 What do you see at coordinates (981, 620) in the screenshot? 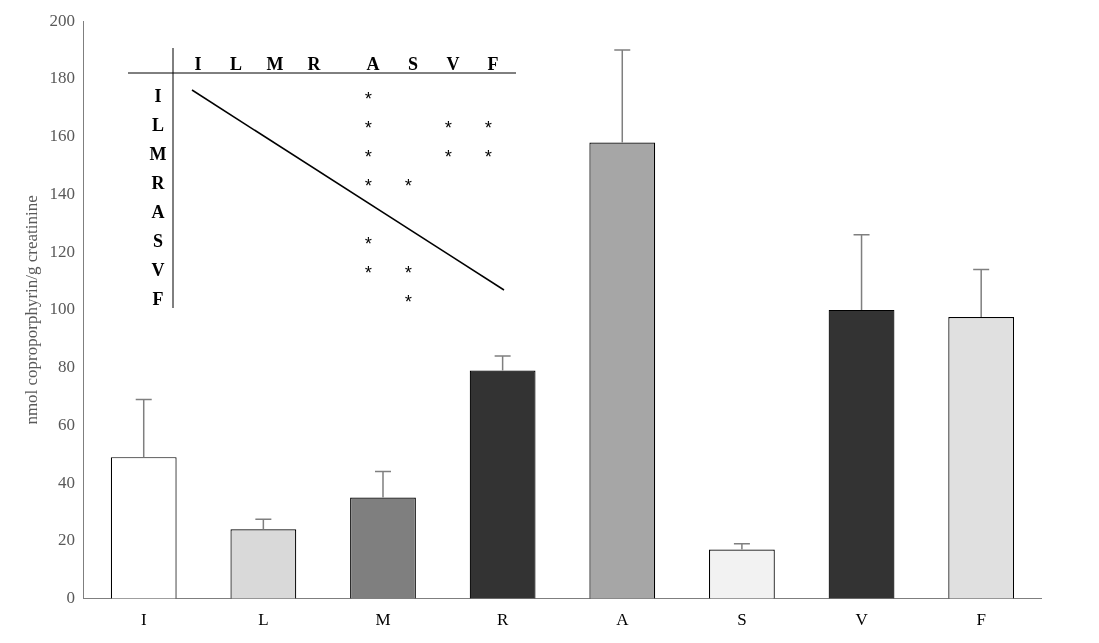
I see `x-tick-label: F` at bounding box center [981, 620].